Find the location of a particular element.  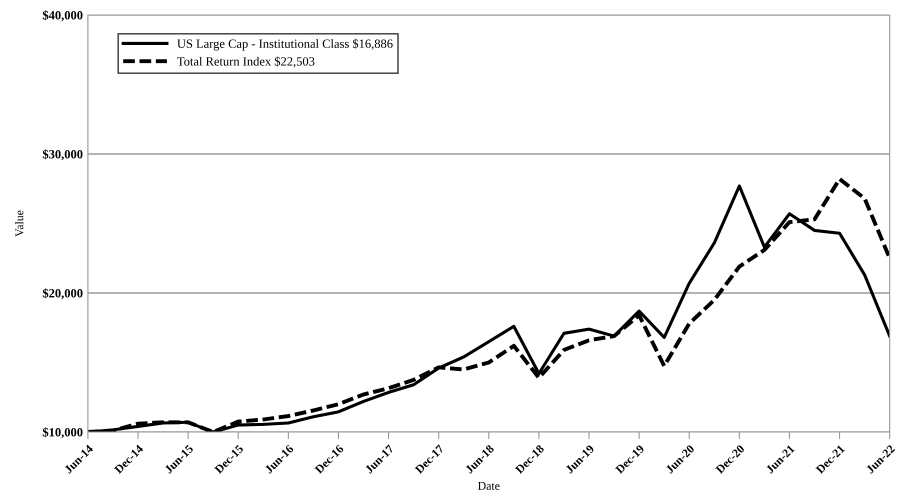

y-tick-label: $40,000 is located at coordinates (62, 16).